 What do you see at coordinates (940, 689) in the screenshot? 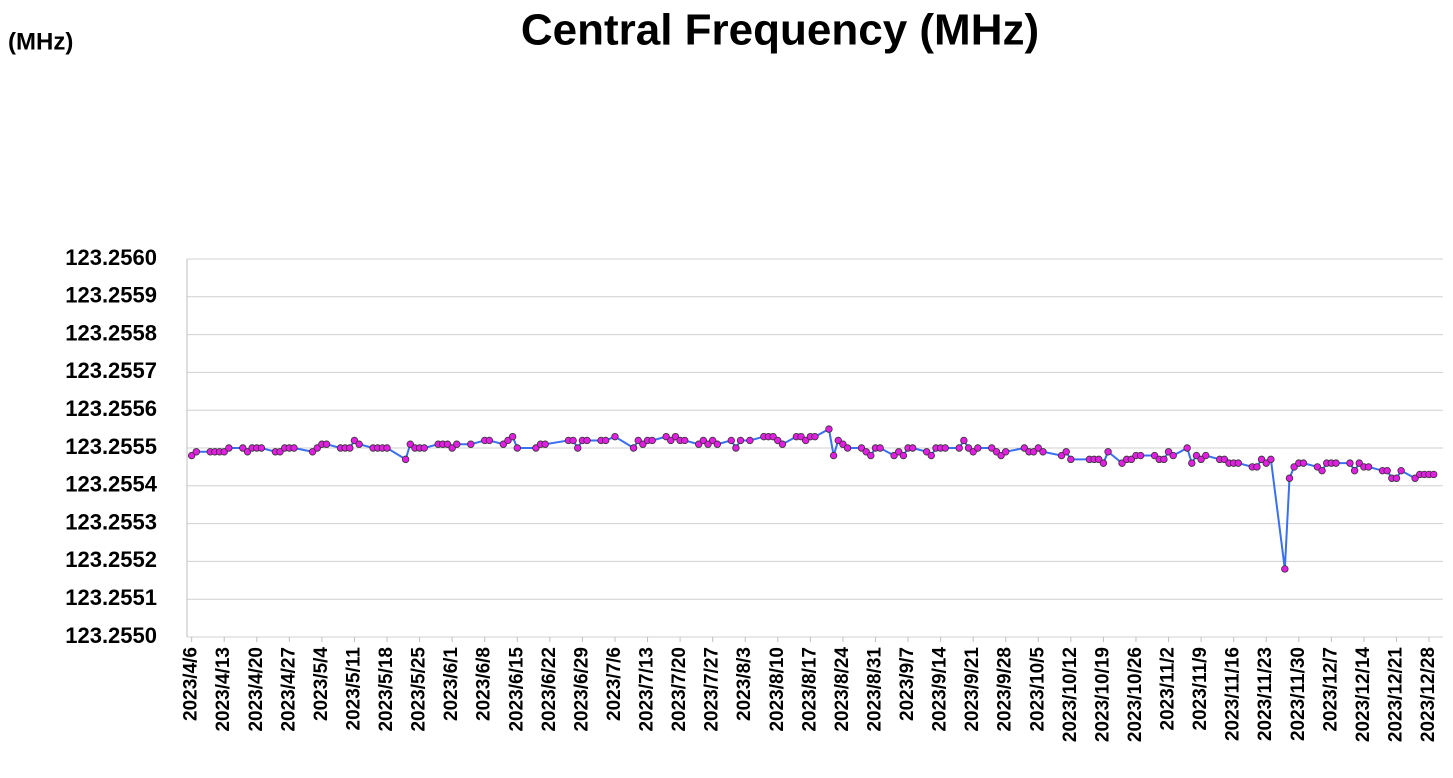
I see `x-tick-label: 2023/9/14` at bounding box center [940, 689].